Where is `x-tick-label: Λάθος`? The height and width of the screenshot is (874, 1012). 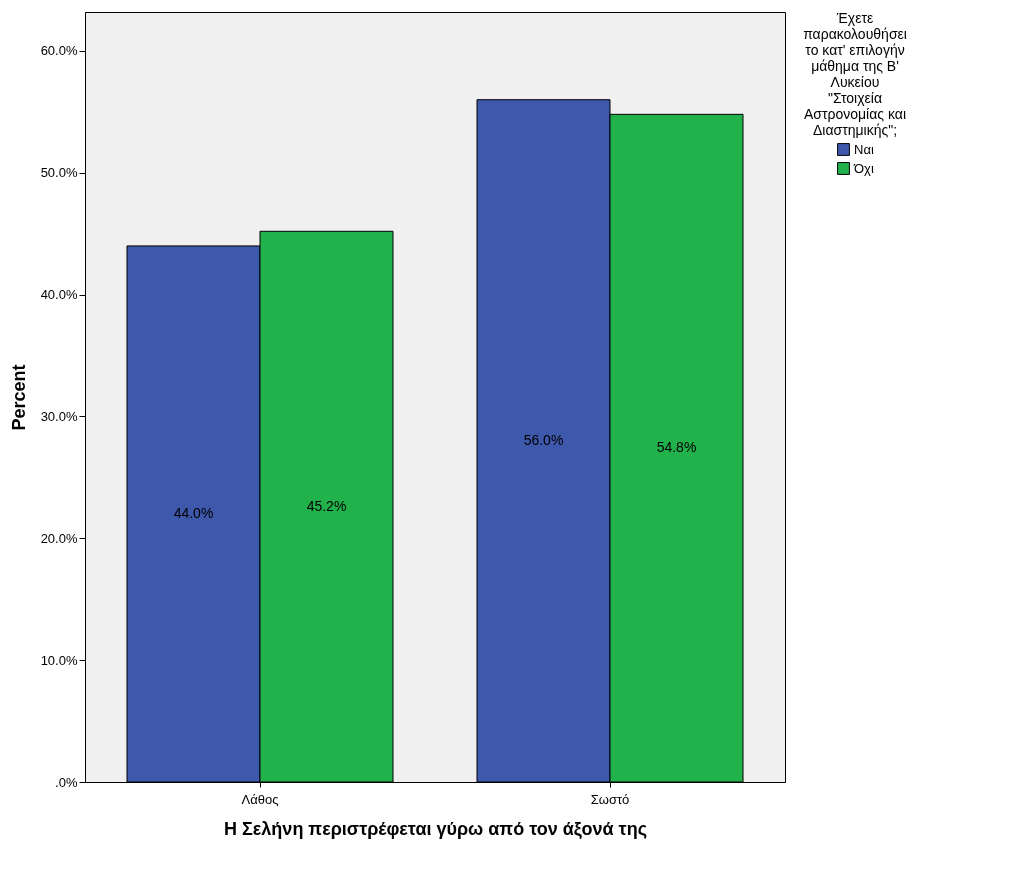
x-tick-label: Λάθος is located at coordinates (260, 799).